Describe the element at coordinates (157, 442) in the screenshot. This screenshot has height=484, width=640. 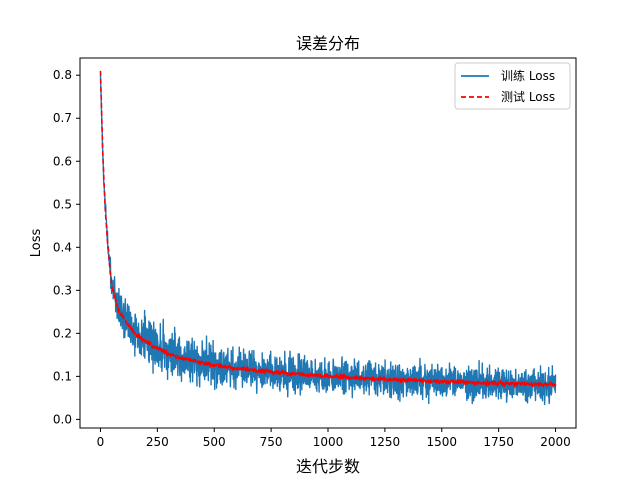
I see `x-tick-label: 250` at that location.